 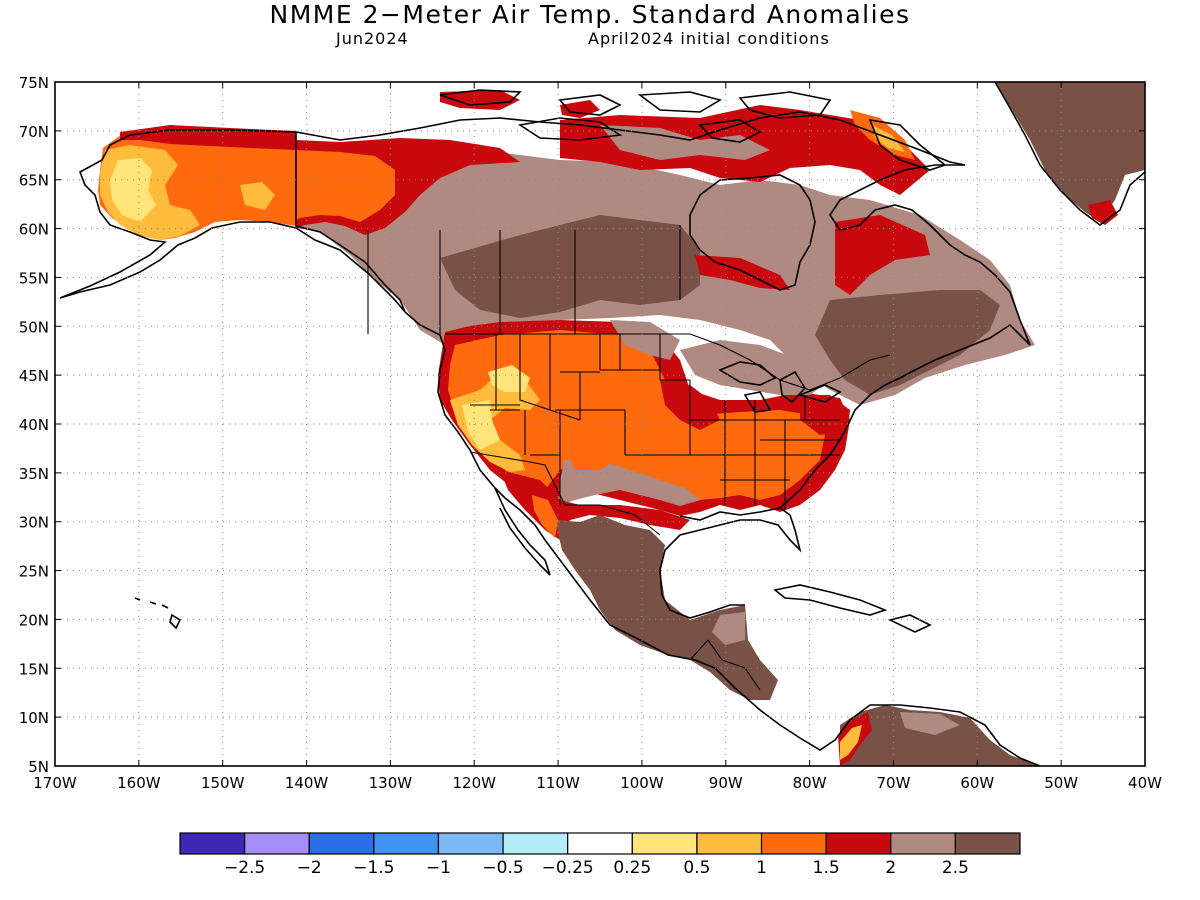 I want to click on state-borders, so click(x=655, y=422).